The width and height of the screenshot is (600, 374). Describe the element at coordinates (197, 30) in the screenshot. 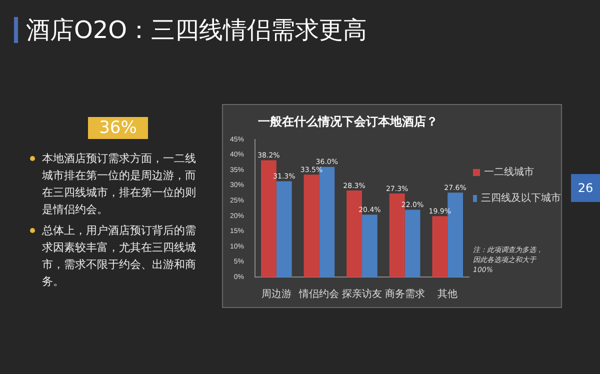

I see `chart-title: 酒店O2O：三四线情侣需求更高` at that location.